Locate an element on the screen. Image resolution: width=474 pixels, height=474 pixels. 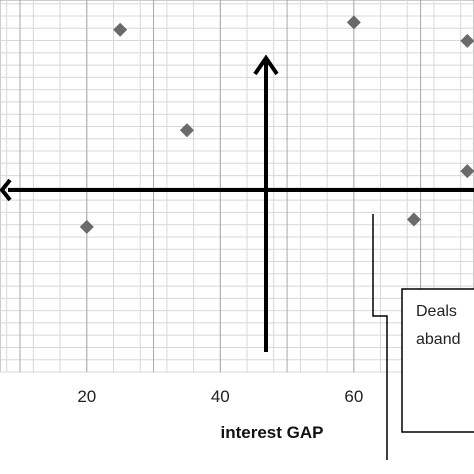
x-tick-labels: 20 40 60 is located at coordinates (220, 396).